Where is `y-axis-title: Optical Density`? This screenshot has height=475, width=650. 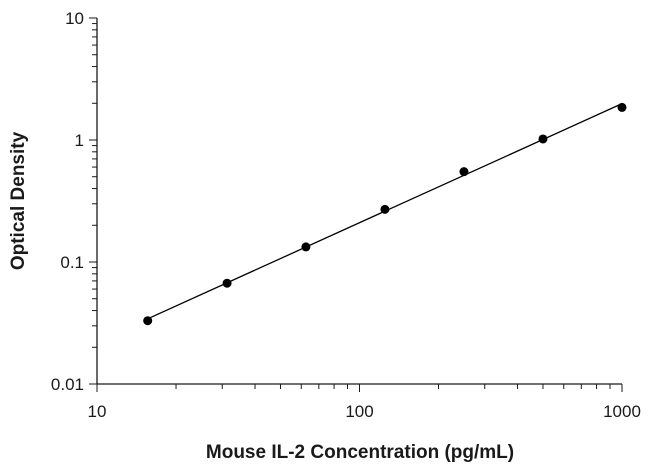
y-axis-title: Optical Density is located at coordinates (18, 200).